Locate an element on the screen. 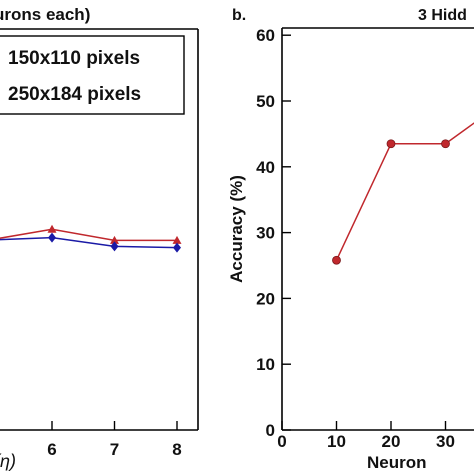 This screenshot has width=474, height=474. right-x-tick-label: 0 is located at coordinates (281, 441).